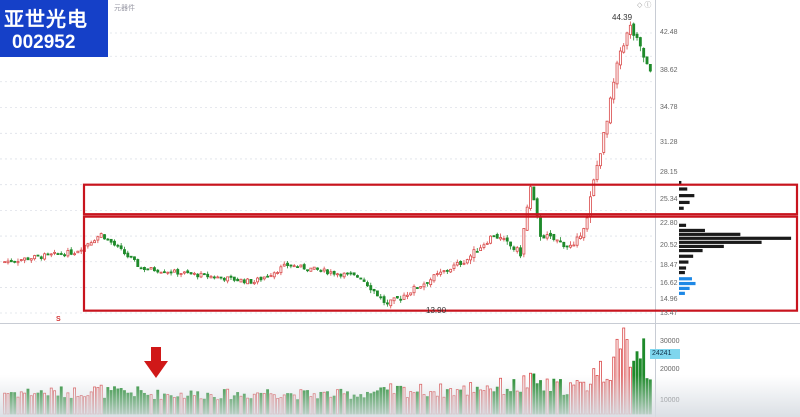 The height and width of the screenshot is (417, 800). Describe the element at coordinates (669, 172) in the screenshot. I see `price-tick: 28.15` at that location.